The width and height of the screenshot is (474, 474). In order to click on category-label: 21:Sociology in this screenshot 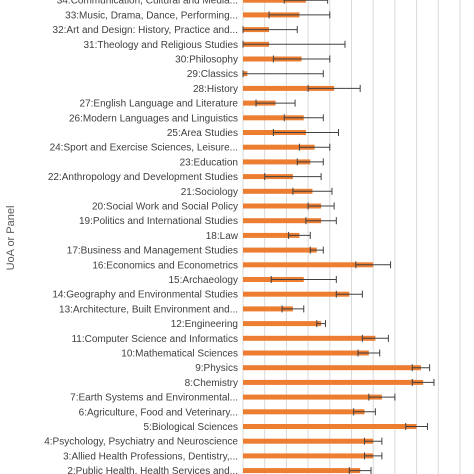, I will do `click(209, 192)`.